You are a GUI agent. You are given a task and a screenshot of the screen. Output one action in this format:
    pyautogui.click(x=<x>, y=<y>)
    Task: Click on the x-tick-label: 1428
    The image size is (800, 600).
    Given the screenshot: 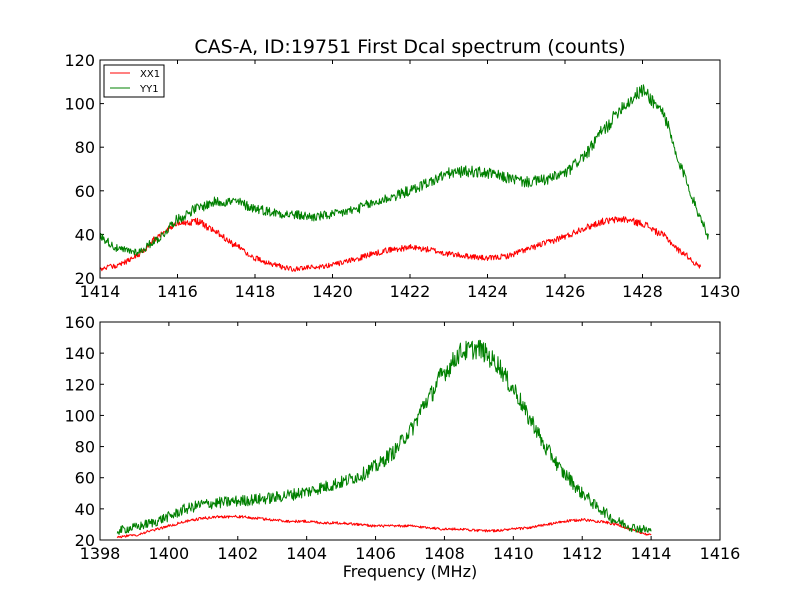 What is the action you would take?
    pyautogui.click(x=642, y=291)
    